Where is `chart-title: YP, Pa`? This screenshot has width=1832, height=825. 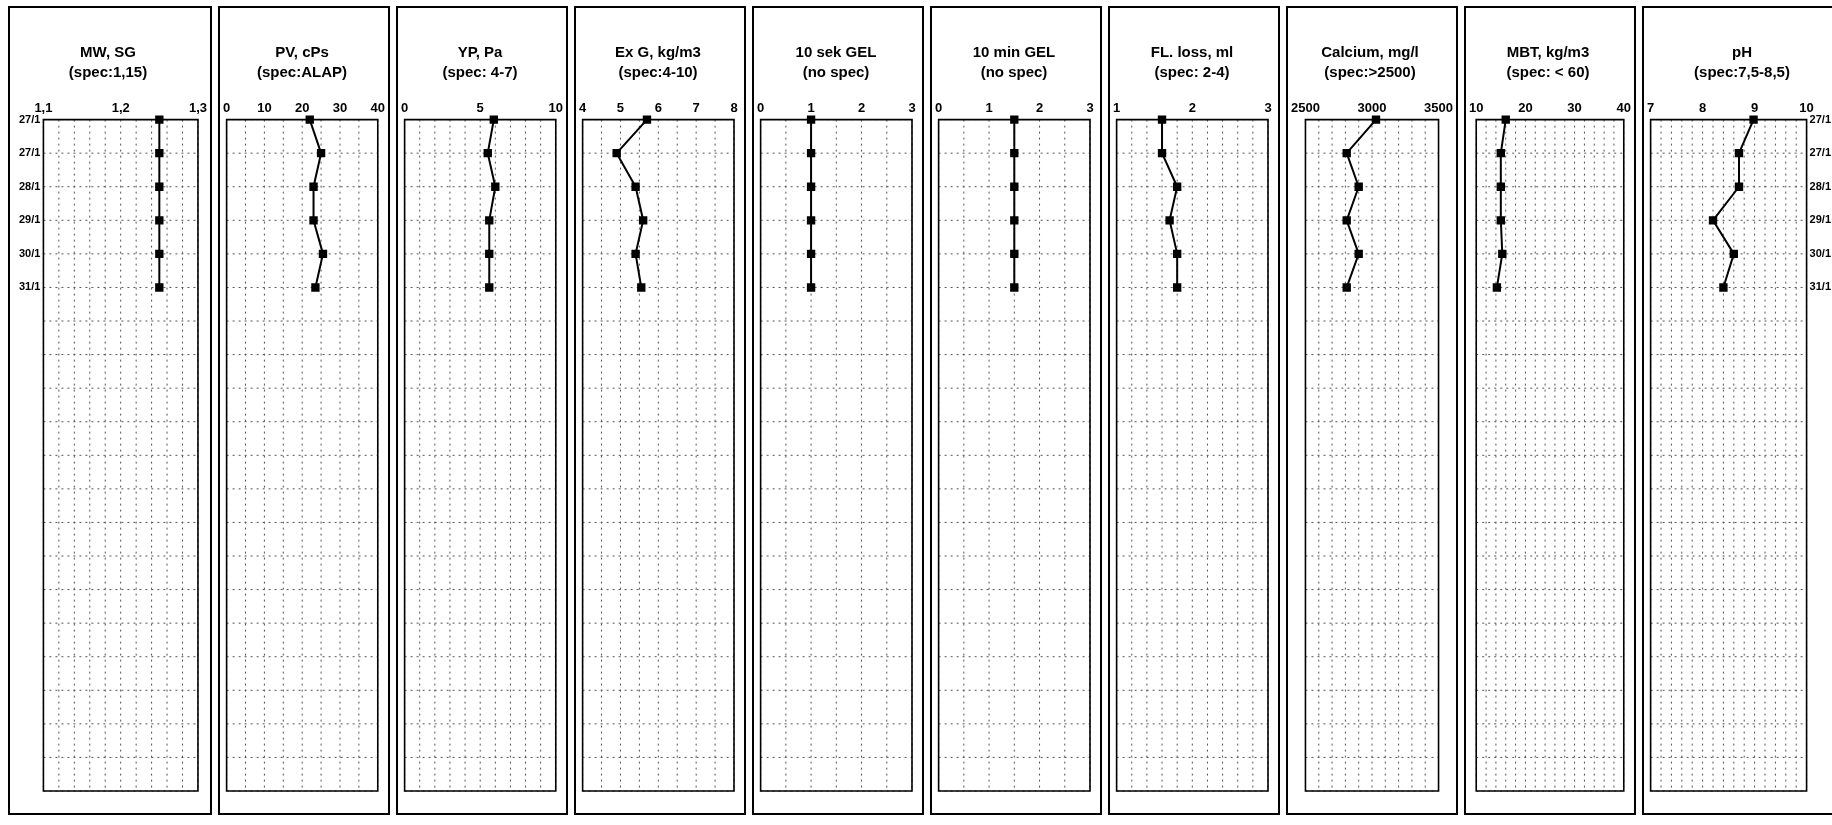
chart-title: YP, Pa is located at coordinates (480, 52).